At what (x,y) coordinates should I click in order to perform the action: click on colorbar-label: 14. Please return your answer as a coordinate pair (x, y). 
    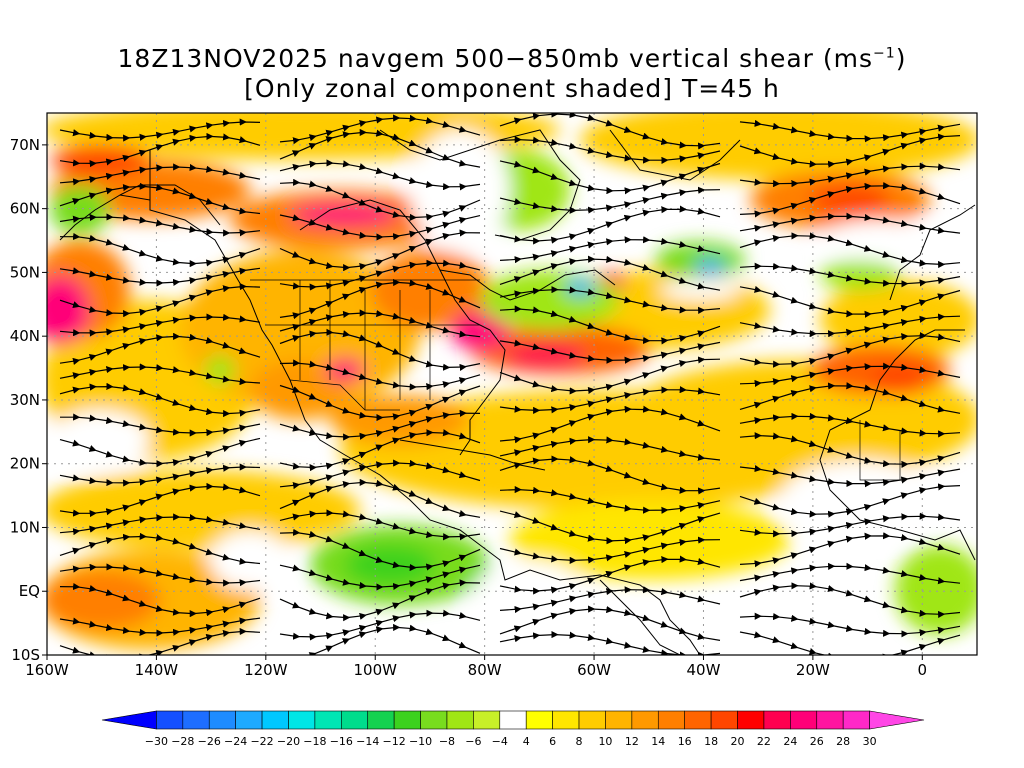
    Looking at the image, I should click on (658, 741).